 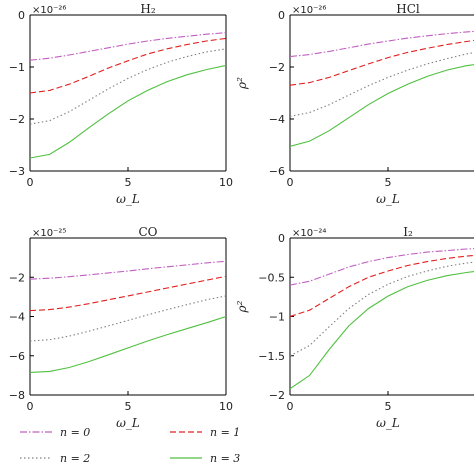 What do you see at coordinates (225, 432) in the screenshot?
I see `legend-label-n1: n = 1` at bounding box center [225, 432].